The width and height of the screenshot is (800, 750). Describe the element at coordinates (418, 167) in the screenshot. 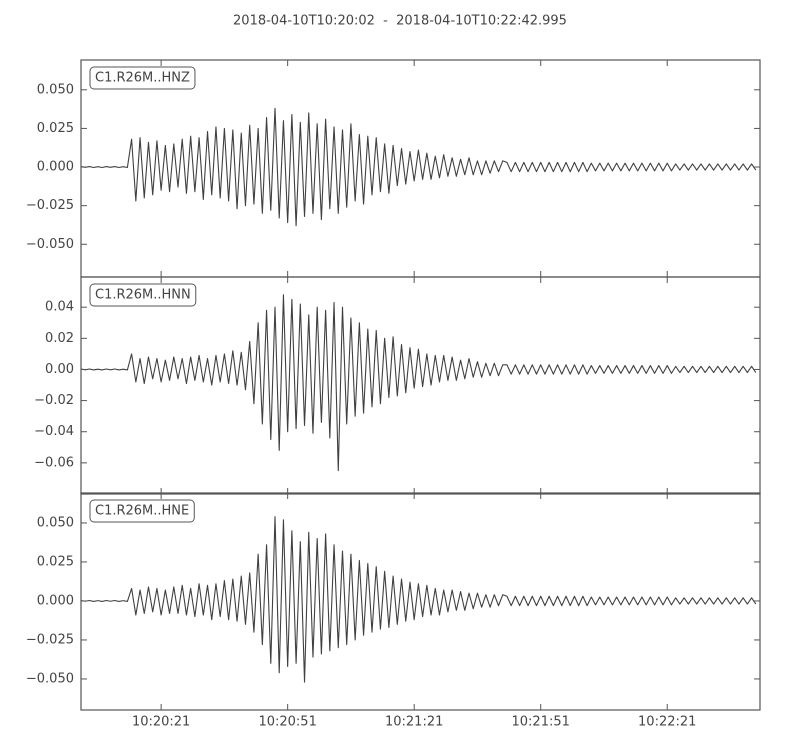

I see `waveform` at that location.